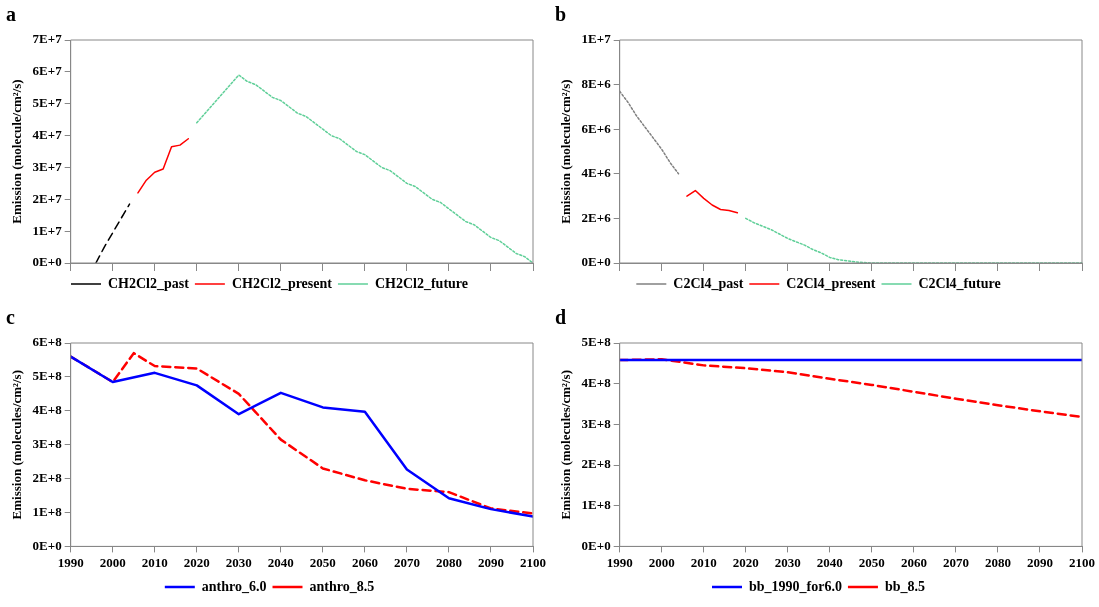 The width and height of the screenshot is (1099, 607). What do you see at coordinates (47, 342) in the screenshot?
I see `y-tick-label: 6E+8` at bounding box center [47, 342].